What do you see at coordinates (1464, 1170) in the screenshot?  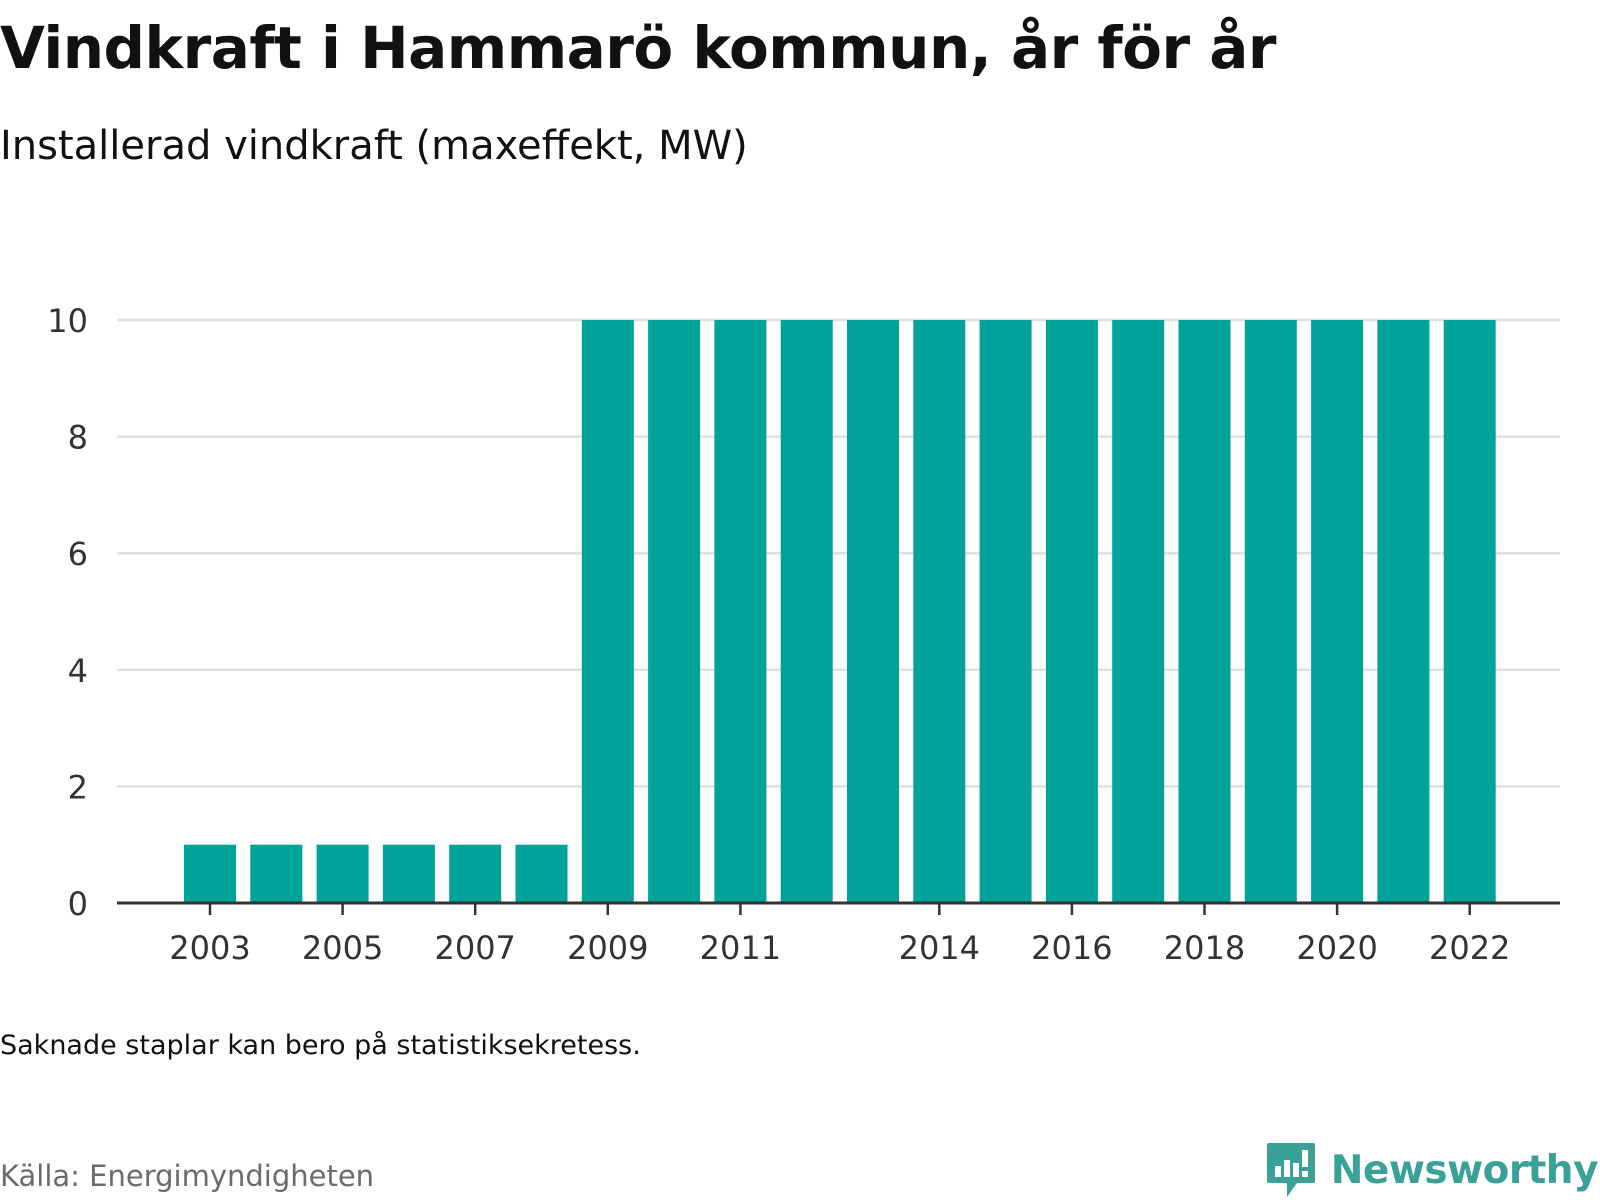 I see `brand-name: Newsworthy` at bounding box center [1464, 1170].